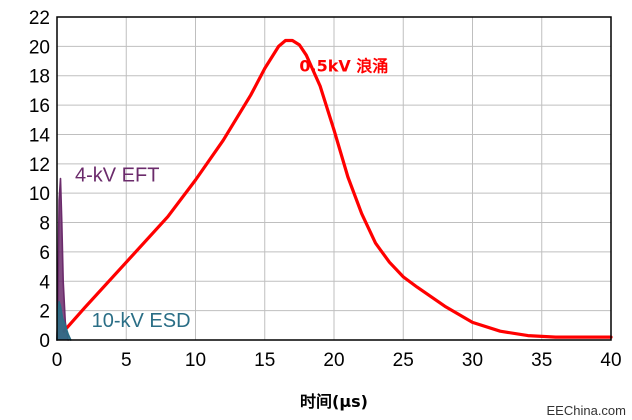 Image resolution: width=632 pixels, height=420 pixels. I want to click on x-tick-label-4: 20, so click(333, 360).